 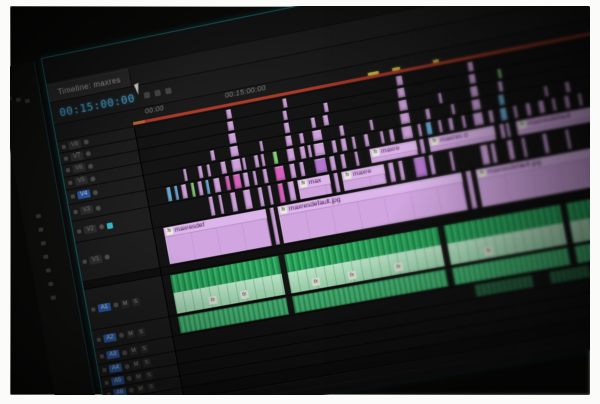 I want to click on source-patch-badge: V8, so click(x=74, y=144).